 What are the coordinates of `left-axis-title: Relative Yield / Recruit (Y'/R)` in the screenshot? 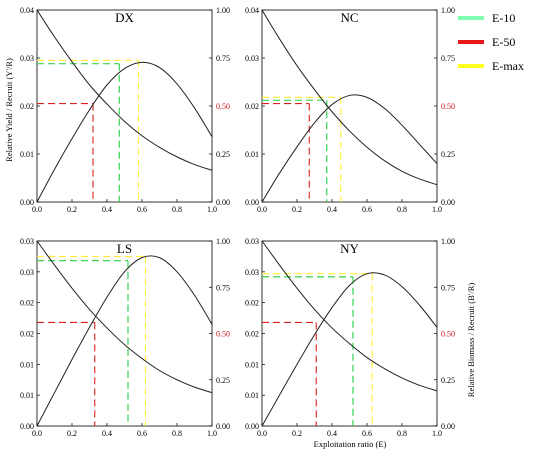 It's located at (9, 110).